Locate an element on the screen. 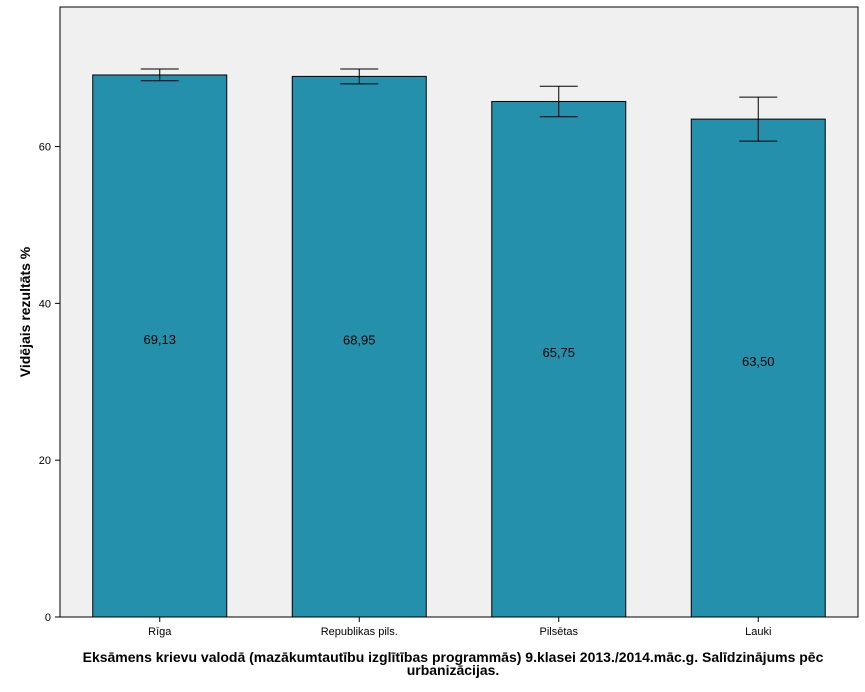 The width and height of the screenshot is (865, 692). bar-value-label: 68,95 is located at coordinates (359, 340).